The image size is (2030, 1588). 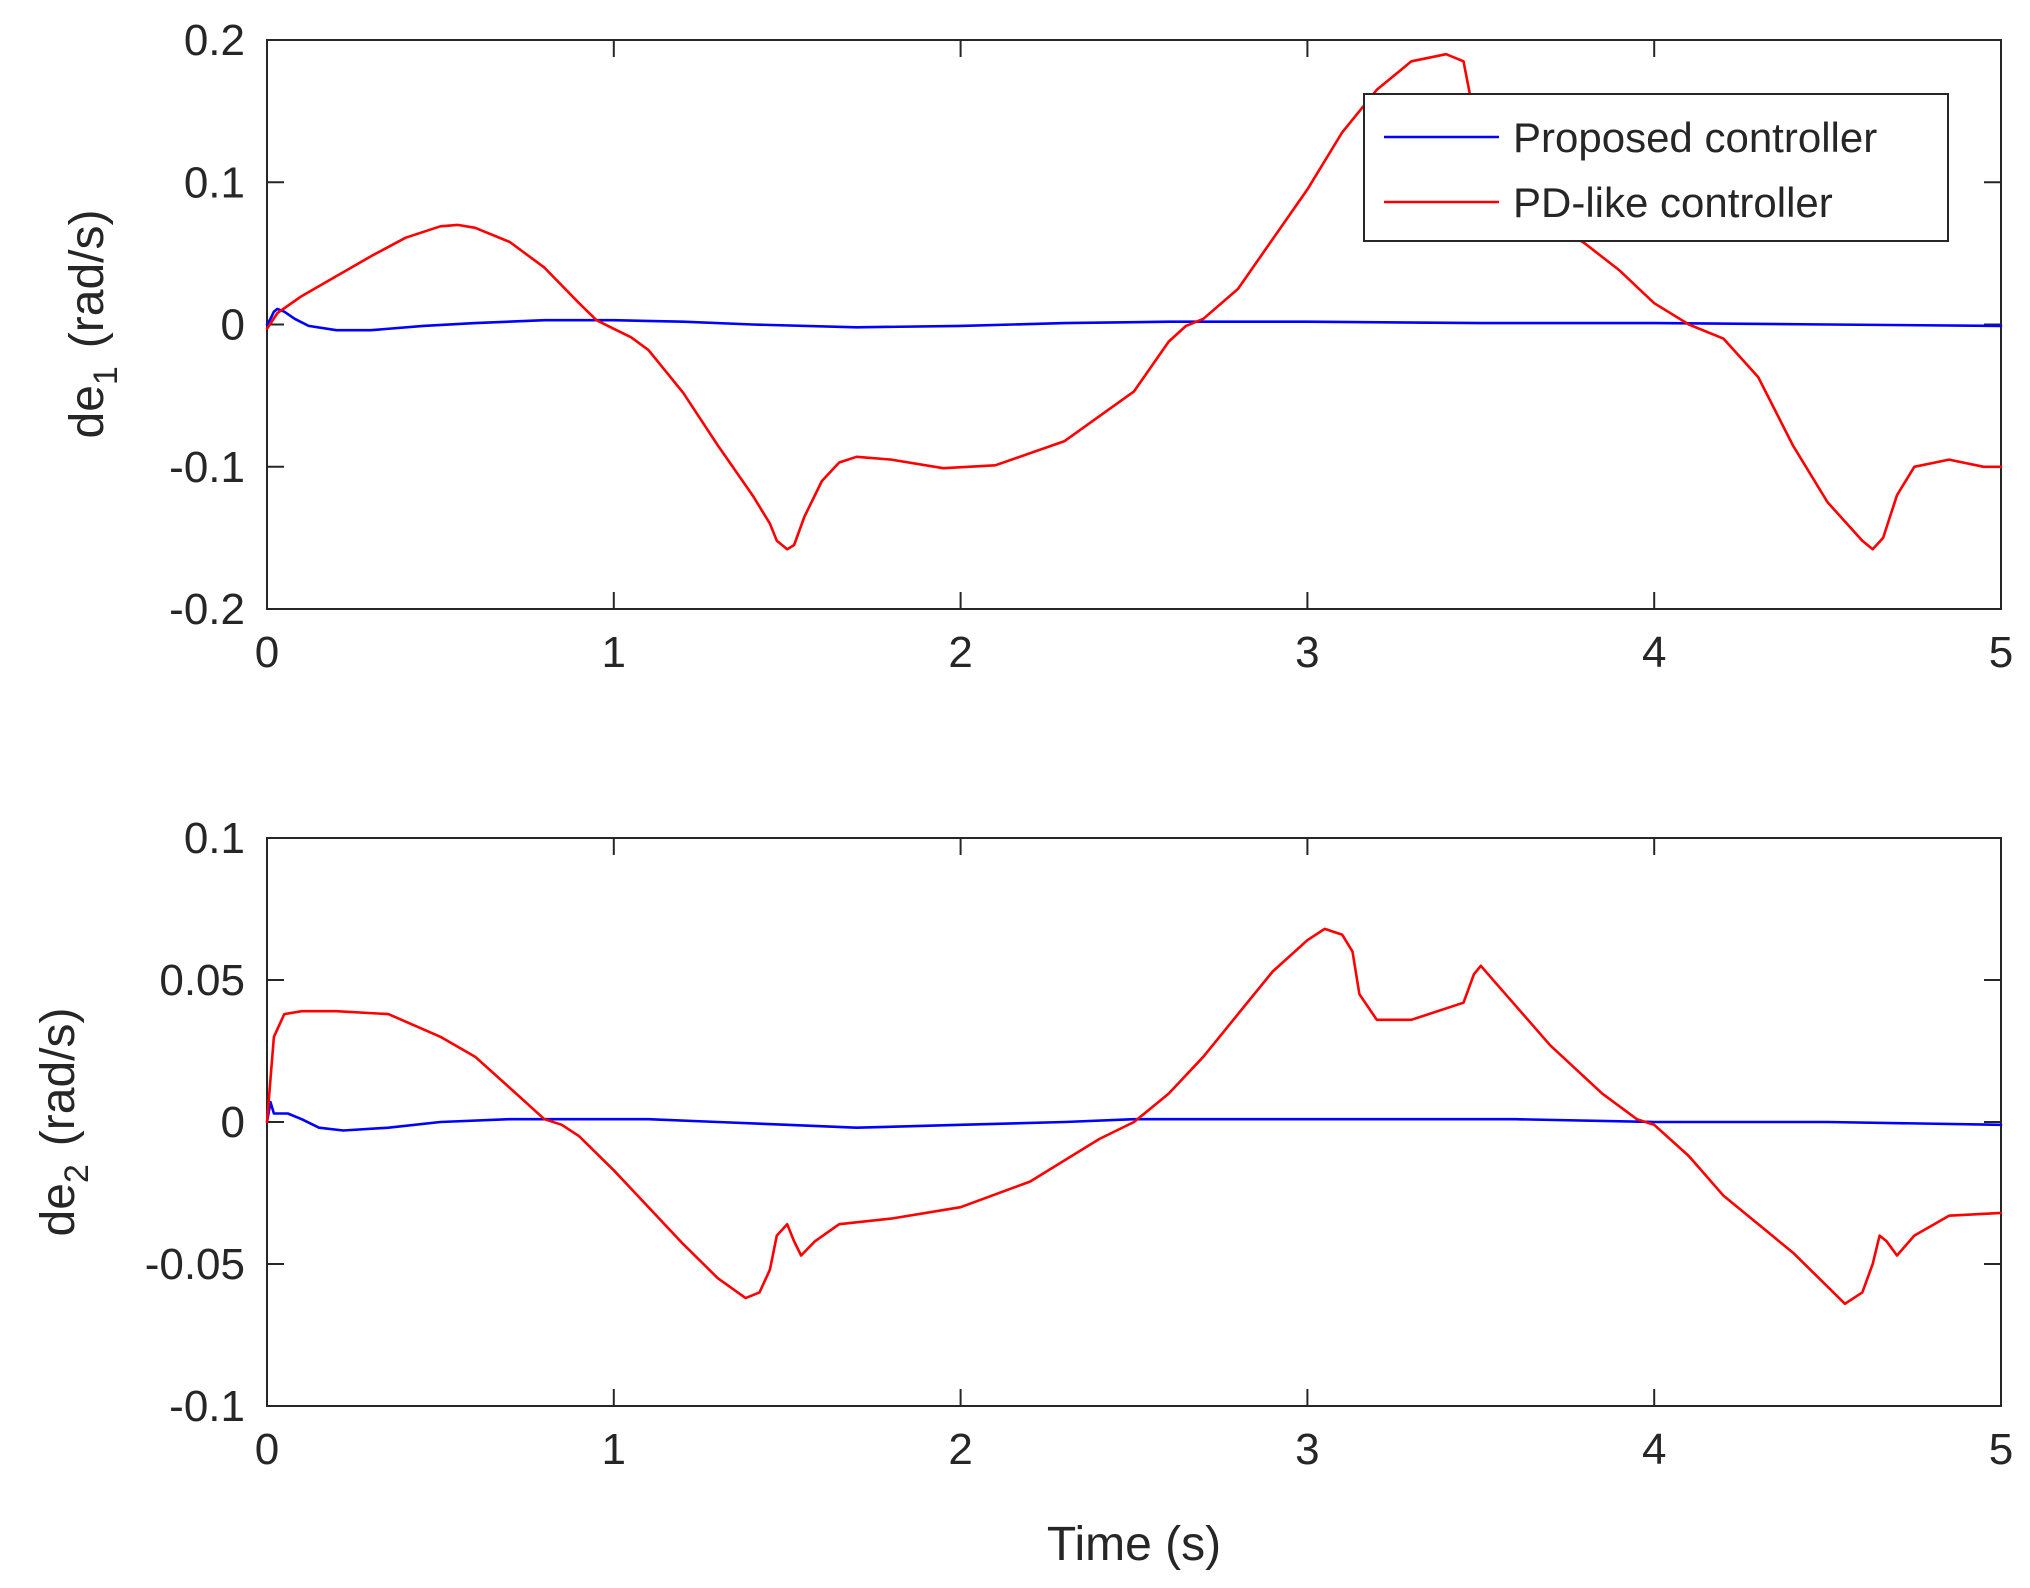 I want to click on legend-label-pd-like: PD-like controller, so click(x=1673, y=202).